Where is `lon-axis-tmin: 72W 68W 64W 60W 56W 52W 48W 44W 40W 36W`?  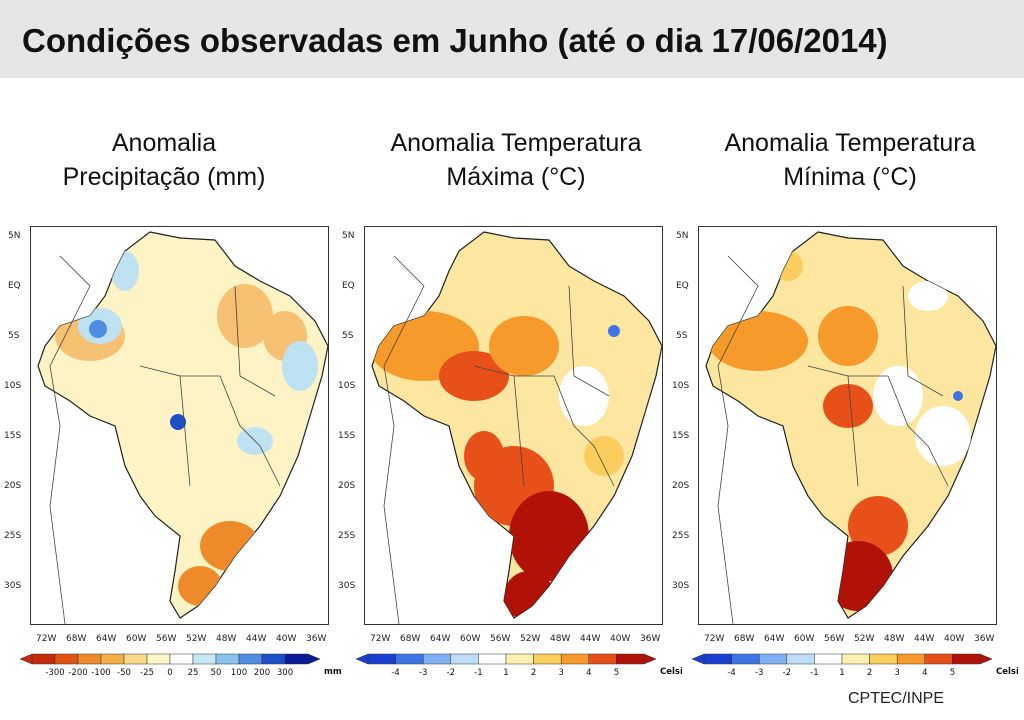
lon-axis-tmin: 72W 68W 64W 60W 56W 52W 48W 44W 40W 36W is located at coordinates (849, 639).